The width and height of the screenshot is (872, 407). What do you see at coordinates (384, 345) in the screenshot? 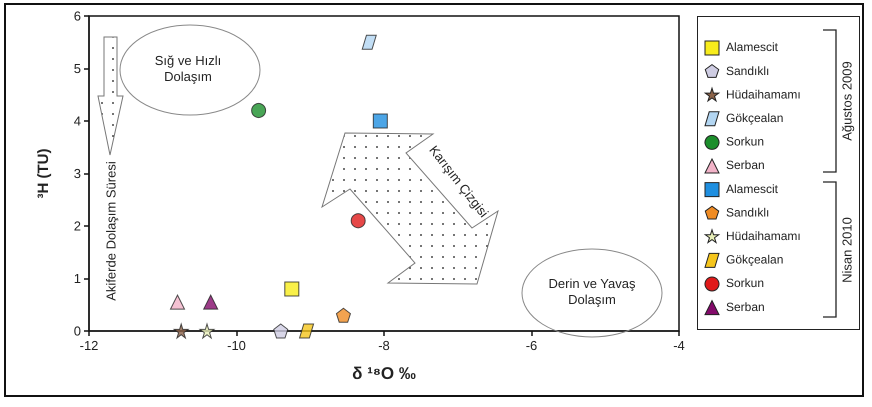
I see `x-tick-label: -8` at bounding box center [384, 345].